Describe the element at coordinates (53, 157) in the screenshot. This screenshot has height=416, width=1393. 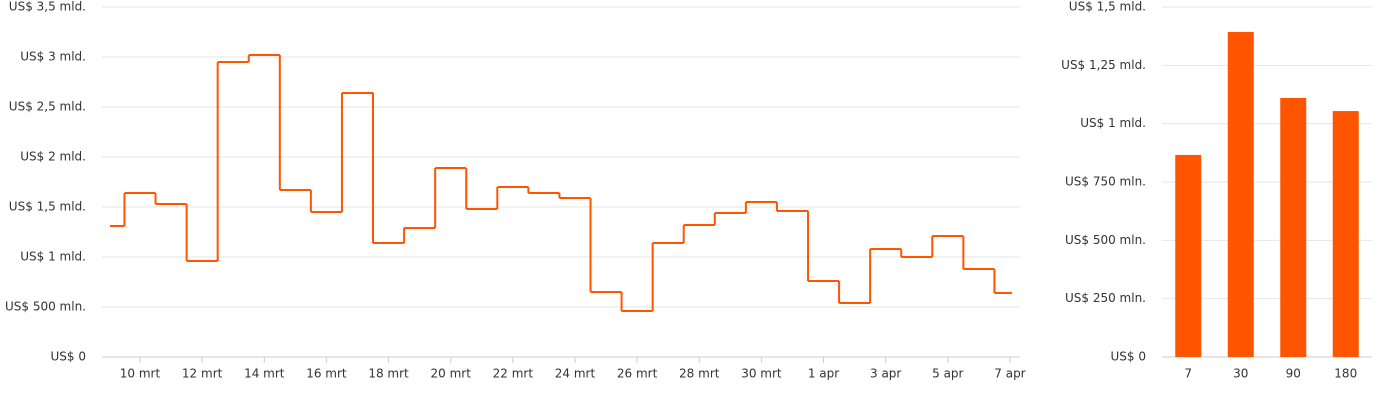
I see `y-tick-label: US$ 2 mld.` at that location.